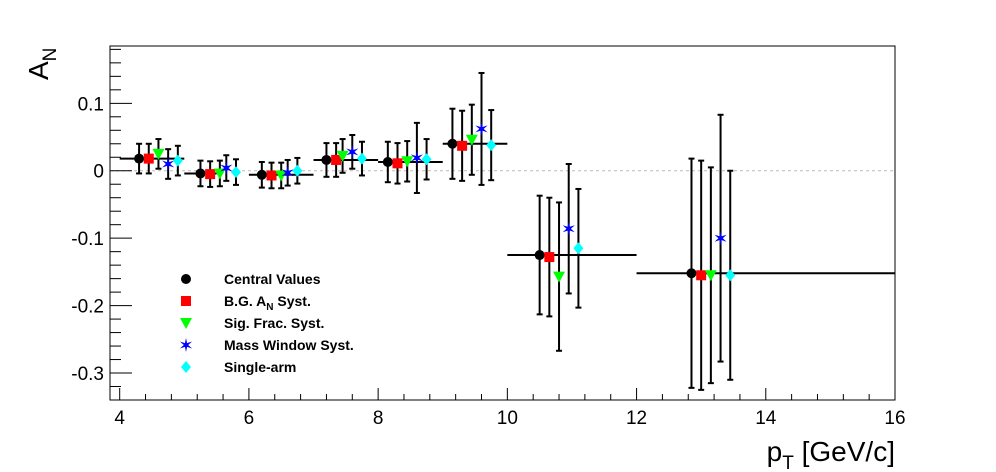 The width and height of the screenshot is (996, 472). I want to click on legend-marker-triangle-down, so click(186, 323).